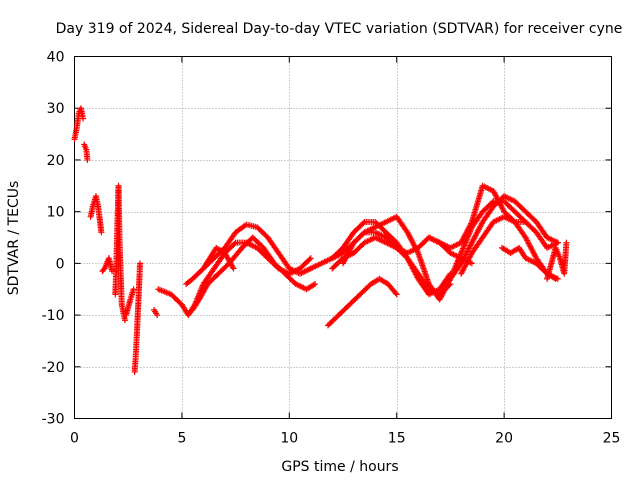 The height and width of the screenshot is (480, 640). What do you see at coordinates (74, 439) in the screenshot?
I see `x-tick-label: 0` at bounding box center [74, 439].